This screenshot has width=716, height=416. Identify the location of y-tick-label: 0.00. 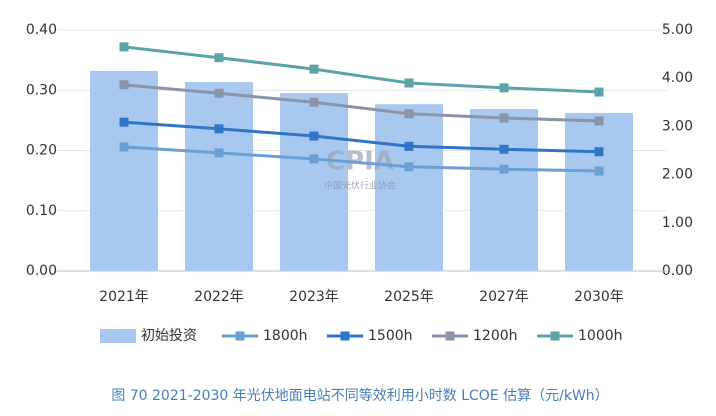
(41, 271).